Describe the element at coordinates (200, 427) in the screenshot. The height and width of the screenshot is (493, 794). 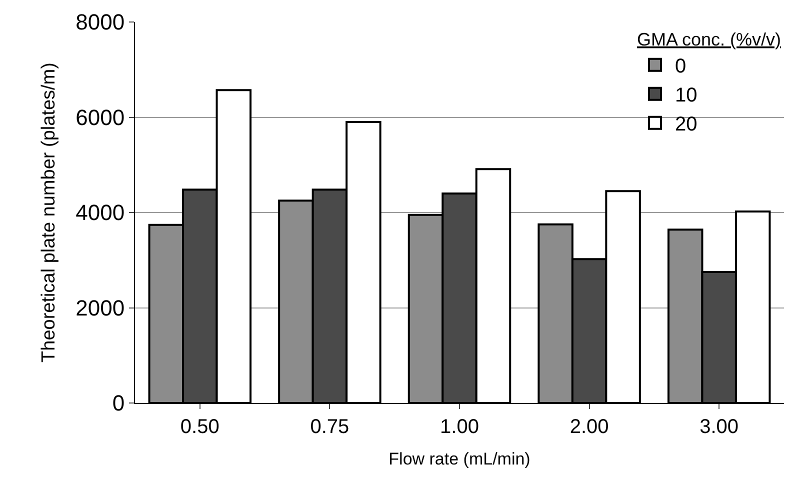
I see `x-tick-label: 0.50` at that location.